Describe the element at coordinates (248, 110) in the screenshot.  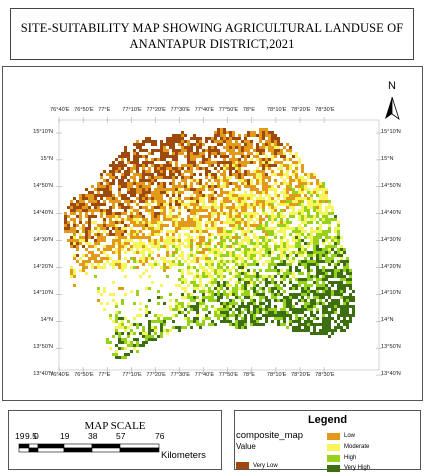
I see `longitude-label-top: 78°E` at that location.